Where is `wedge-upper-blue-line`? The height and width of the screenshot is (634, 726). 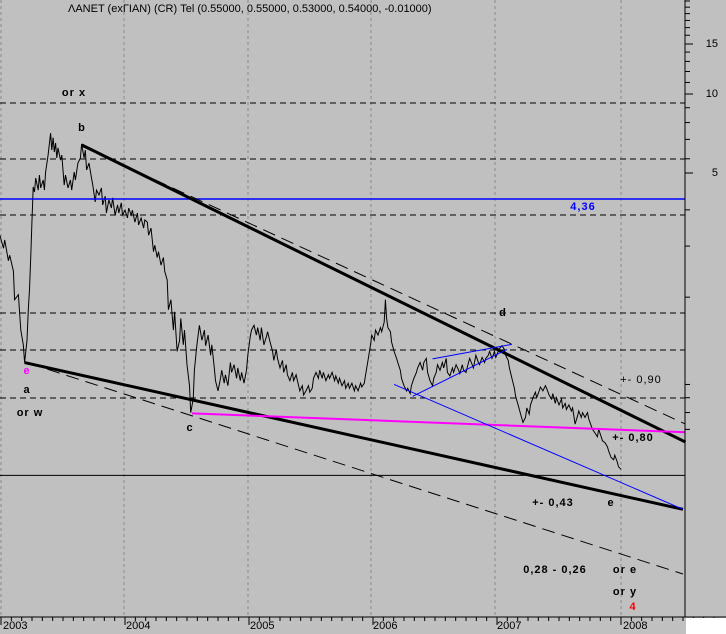
wedge-upper-blue-line is located at coordinates (472, 351).